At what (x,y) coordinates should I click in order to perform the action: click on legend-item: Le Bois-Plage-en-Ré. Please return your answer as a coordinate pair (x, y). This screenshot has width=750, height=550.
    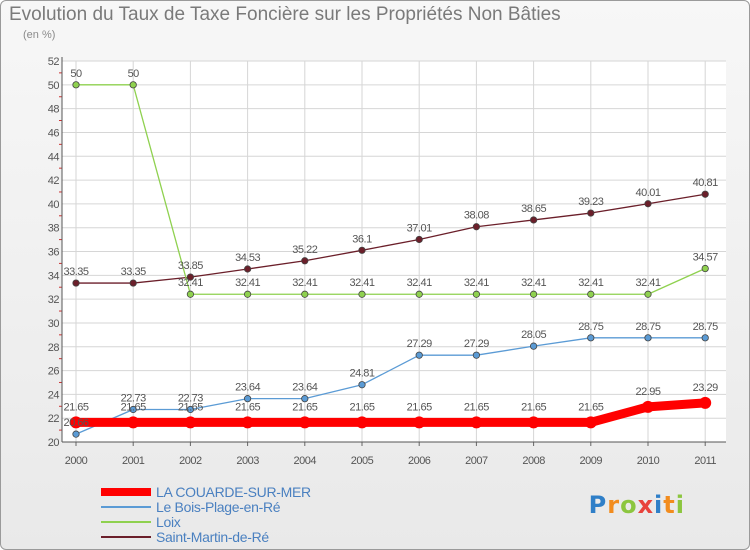
    Looking at the image, I should click on (251, 507).